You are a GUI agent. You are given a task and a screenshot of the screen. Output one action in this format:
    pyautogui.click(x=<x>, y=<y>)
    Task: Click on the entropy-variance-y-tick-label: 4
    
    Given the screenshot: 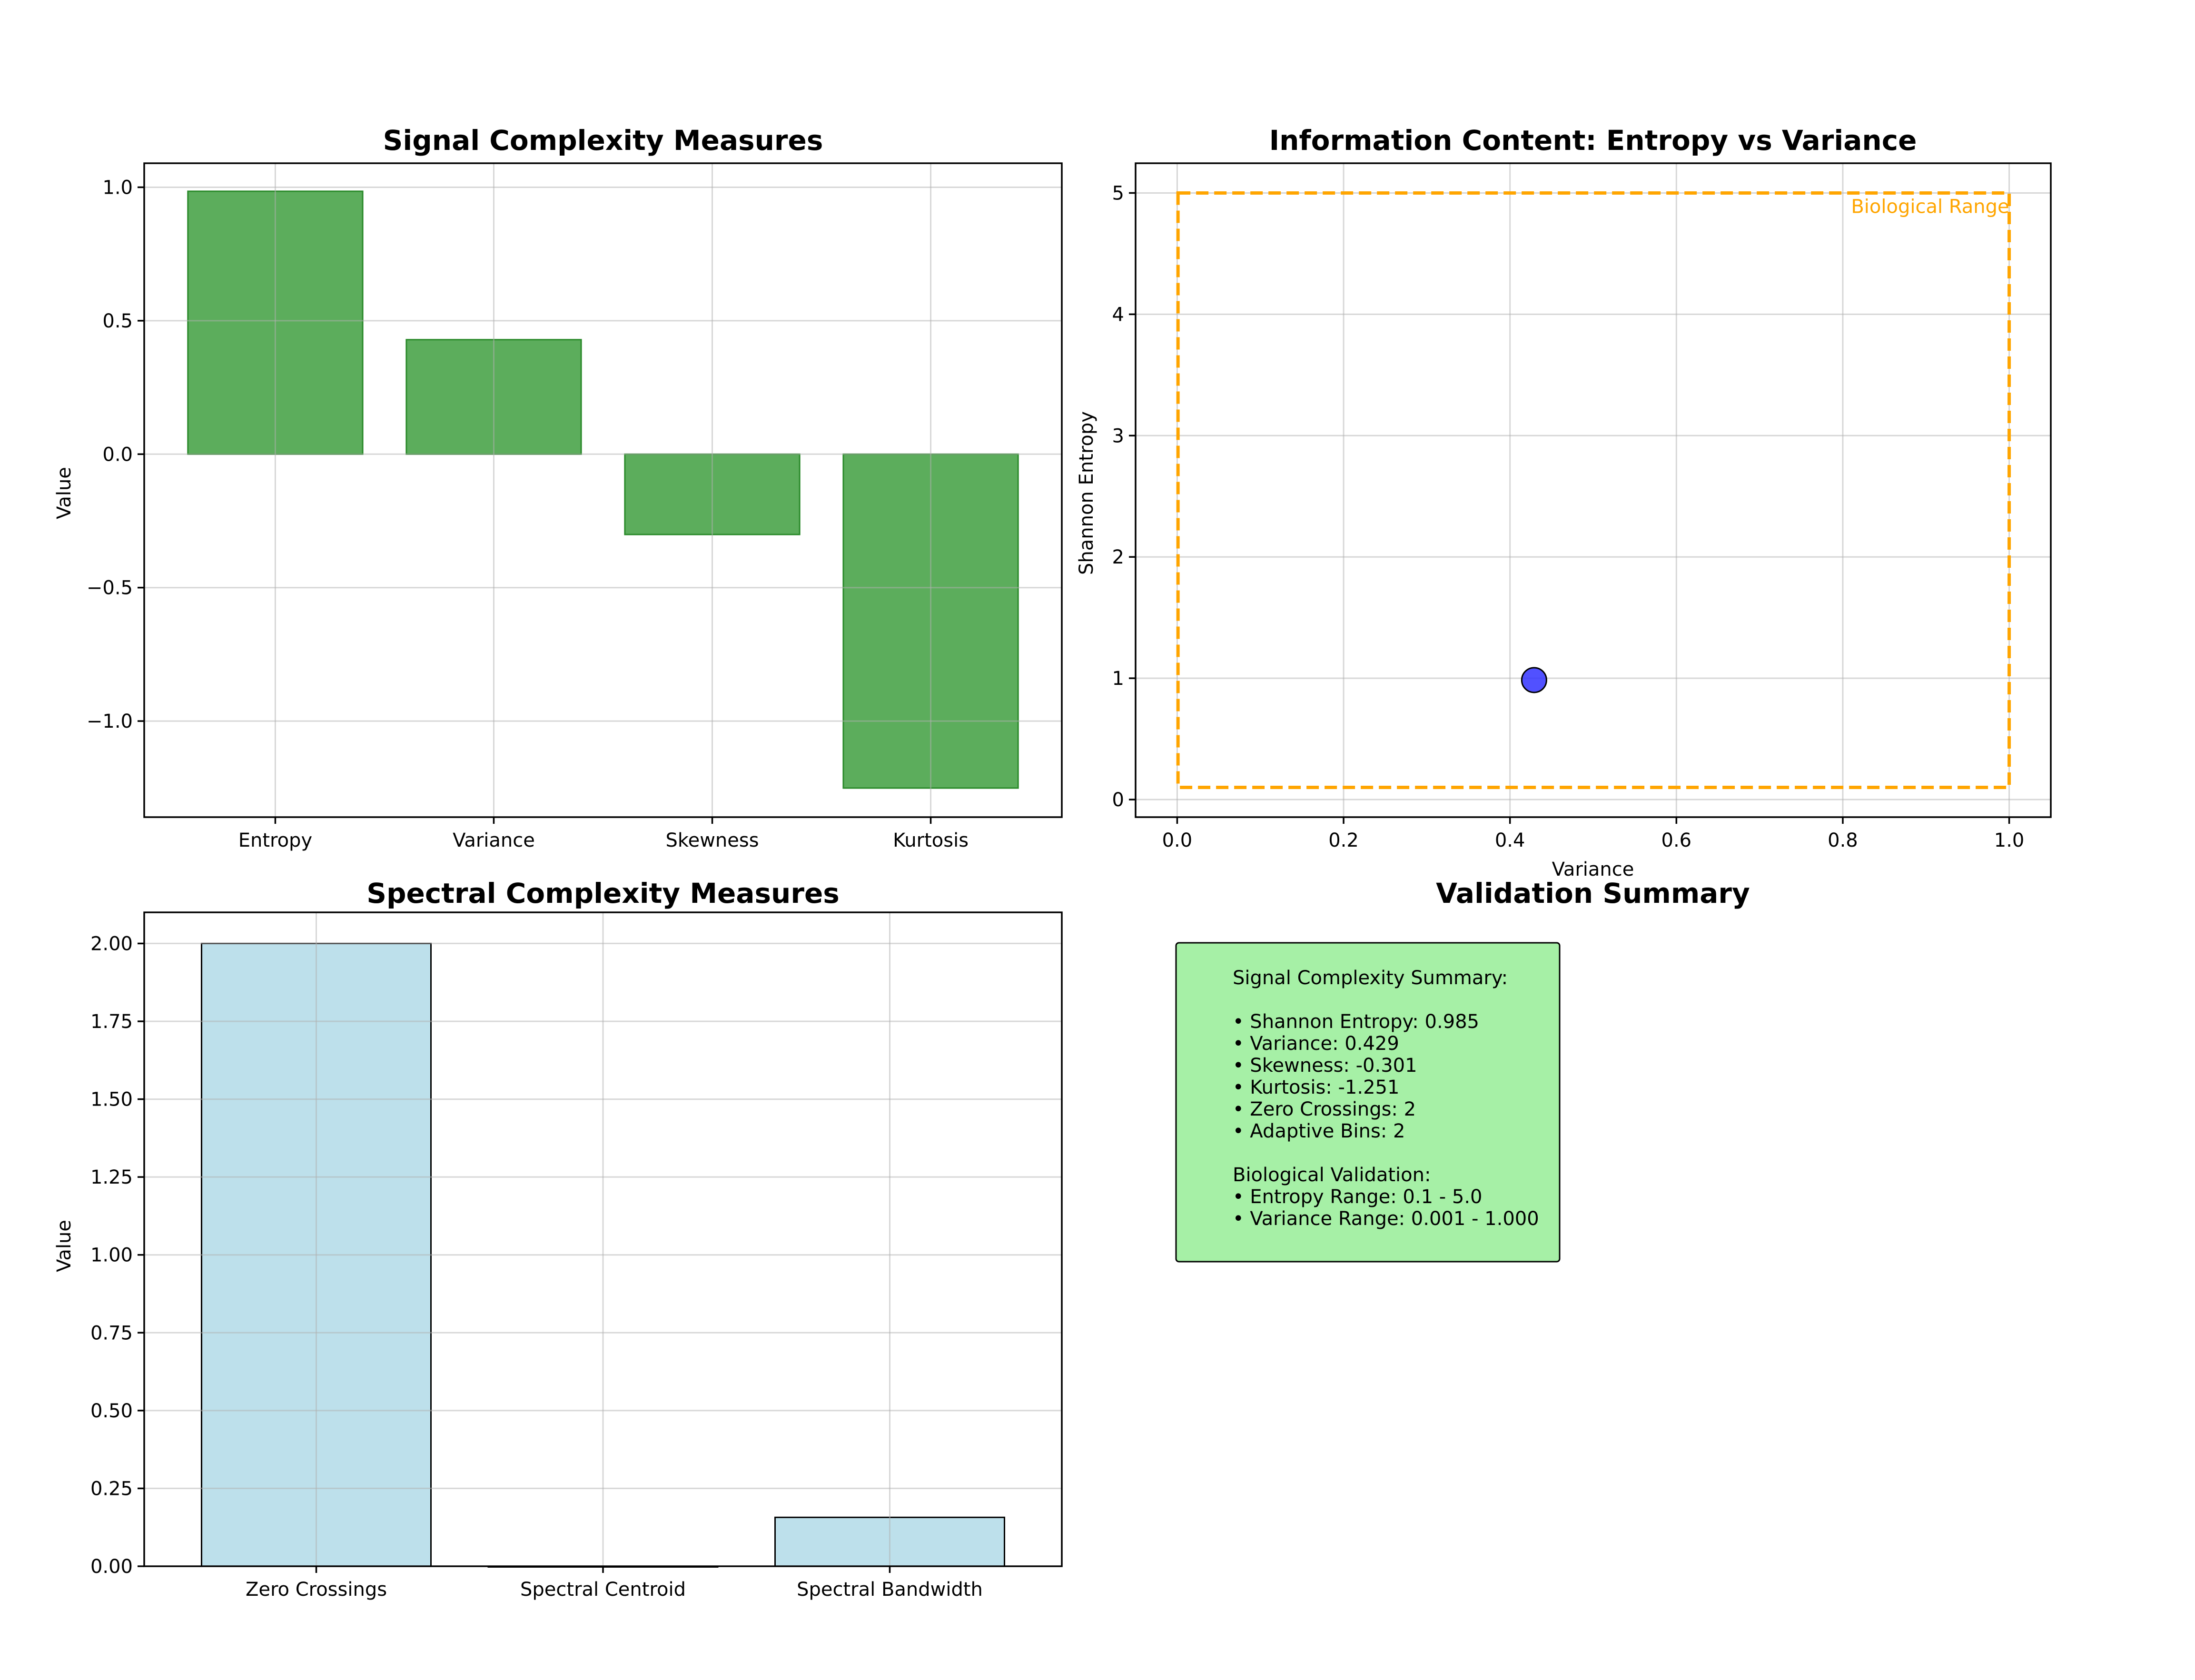 What is the action you would take?
    pyautogui.click(x=1118, y=315)
    